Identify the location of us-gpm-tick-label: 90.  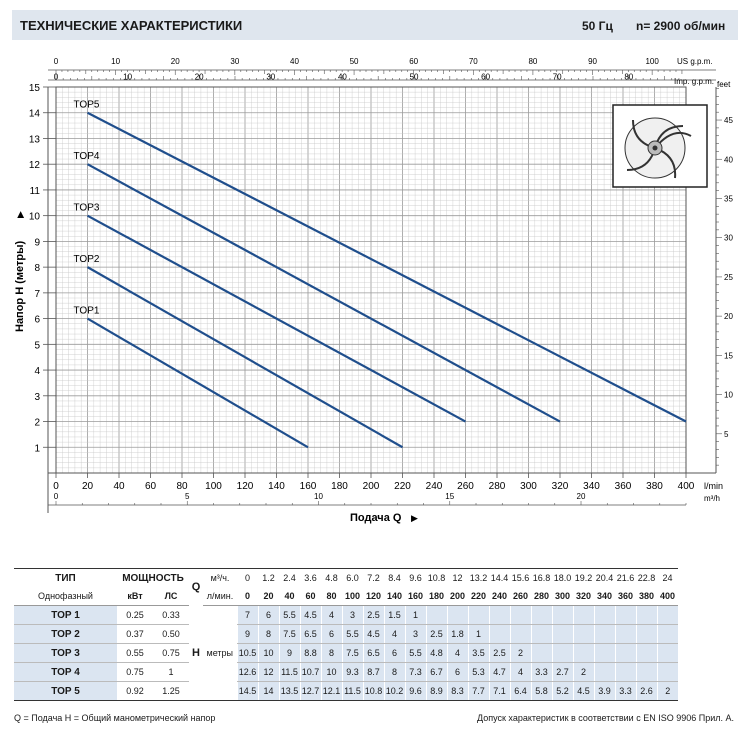
(592, 61).